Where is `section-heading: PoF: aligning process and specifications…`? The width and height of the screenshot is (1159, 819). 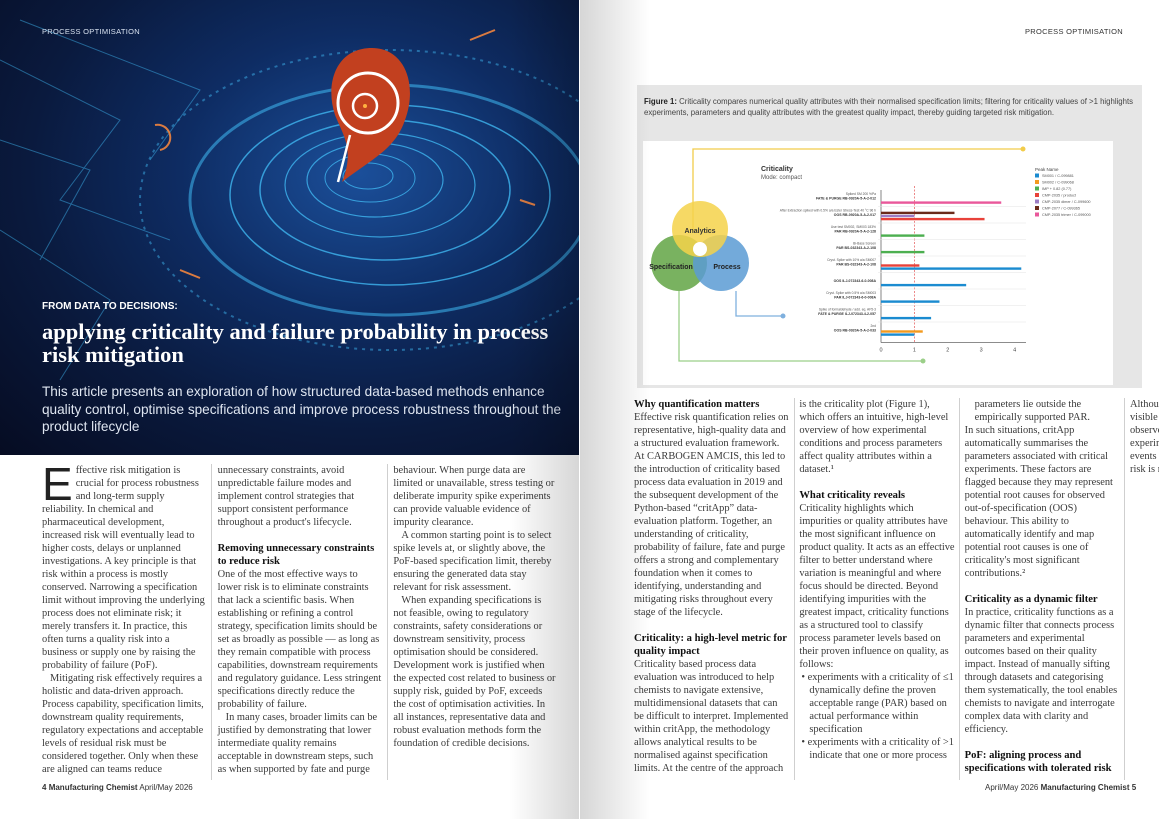
section-heading: PoF: aligning process and specifications… is located at coordinates (1042, 762).